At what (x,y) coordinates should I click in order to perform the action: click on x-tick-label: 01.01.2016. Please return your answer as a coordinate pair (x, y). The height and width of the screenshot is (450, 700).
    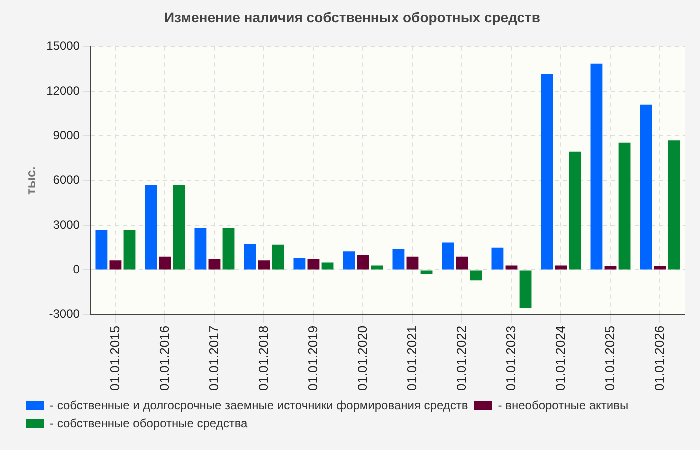
    Looking at the image, I should click on (164, 359).